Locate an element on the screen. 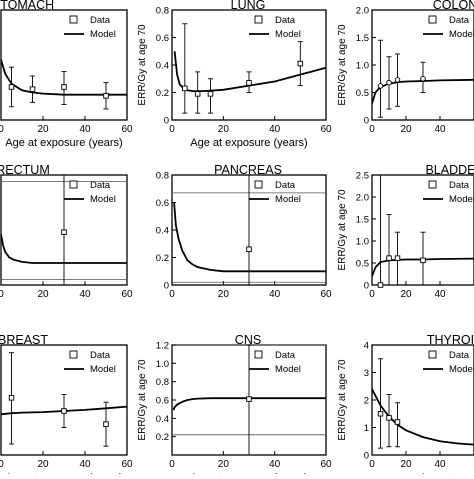 This screenshot has width=474, height=479. y-tick-label: 0.2 is located at coordinates (162, 437).